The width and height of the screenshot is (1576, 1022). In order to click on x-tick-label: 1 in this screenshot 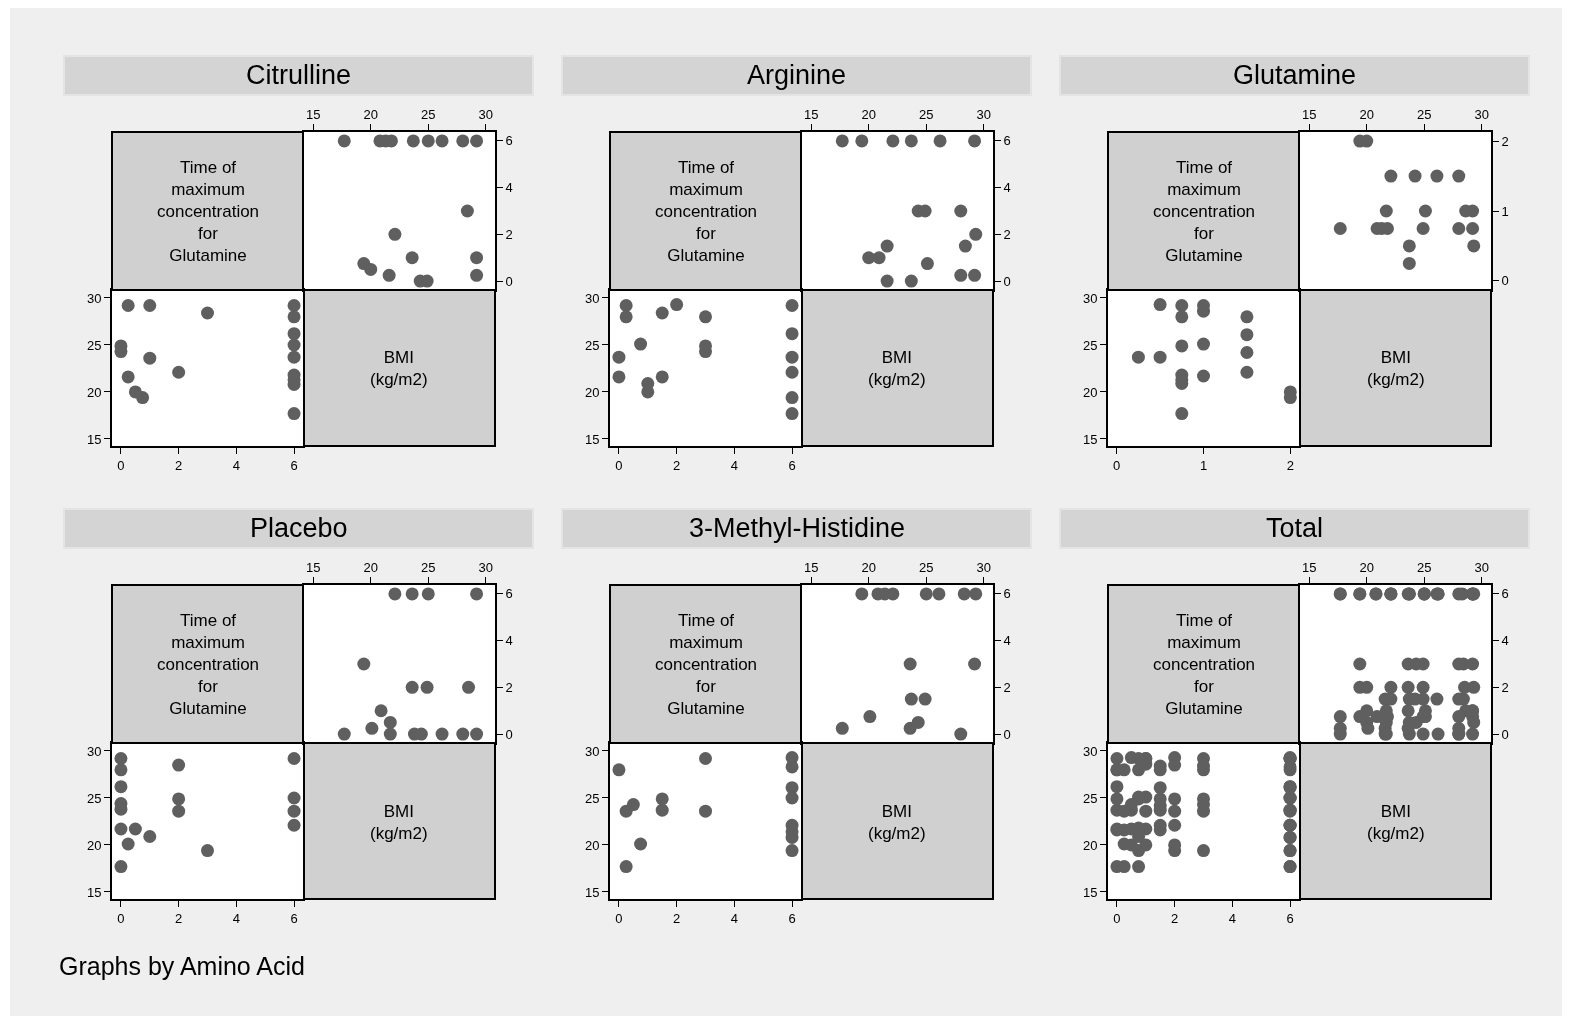, I will do `click(1203, 465)`.